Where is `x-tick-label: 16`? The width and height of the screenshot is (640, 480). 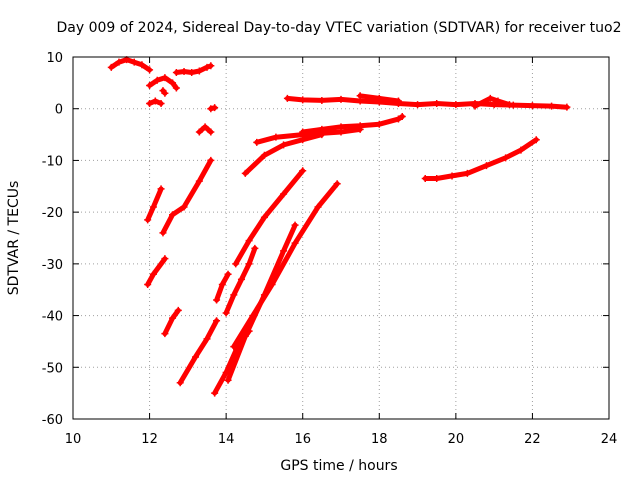 x-tick-label: 16 is located at coordinates (302, 439).